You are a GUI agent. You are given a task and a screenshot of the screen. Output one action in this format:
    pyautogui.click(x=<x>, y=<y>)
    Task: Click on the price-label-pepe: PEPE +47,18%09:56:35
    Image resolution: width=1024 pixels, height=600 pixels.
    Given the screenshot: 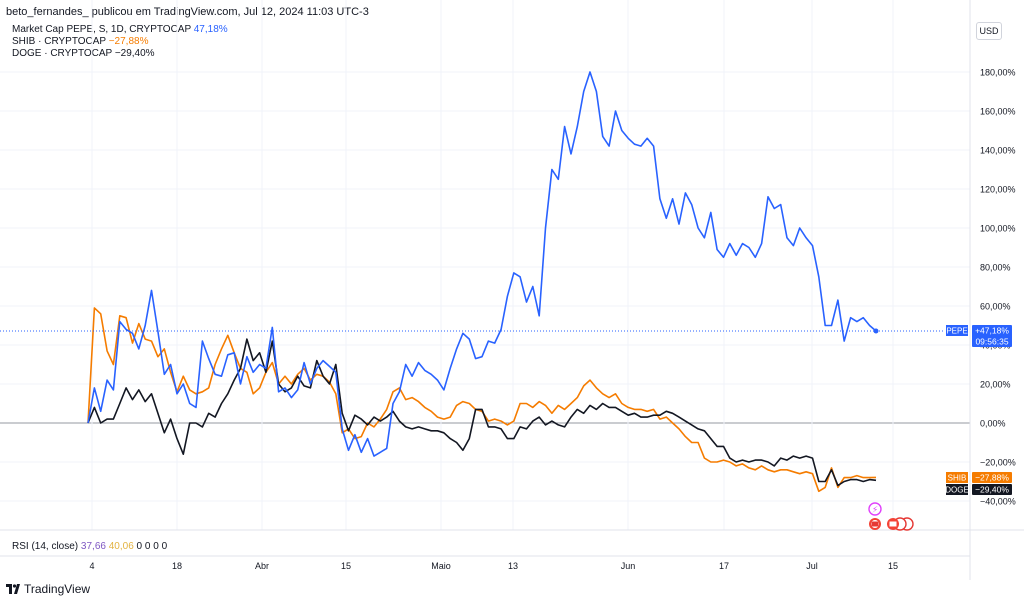 What is the action you would take?
    pyautogui.click(x=979, y=336)
    